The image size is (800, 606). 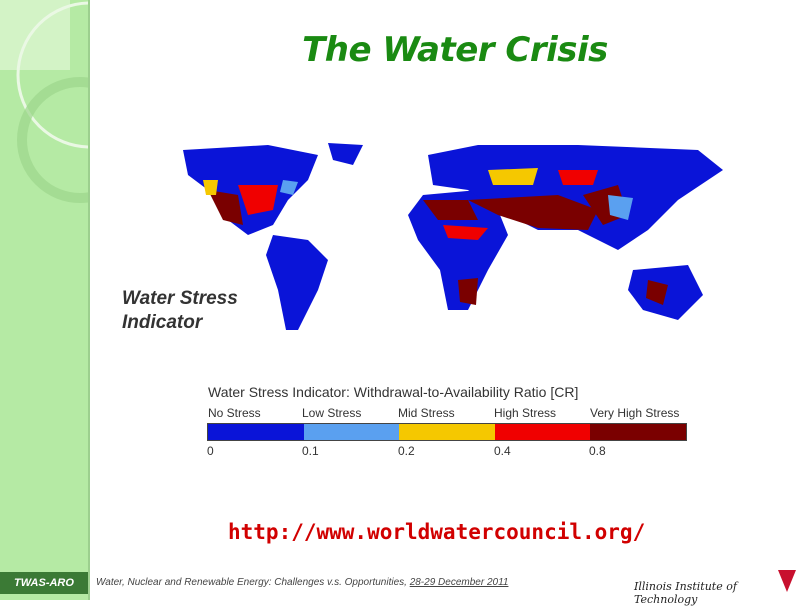 I want to click on legend-category: High Stress, so click(x=525, y=413).